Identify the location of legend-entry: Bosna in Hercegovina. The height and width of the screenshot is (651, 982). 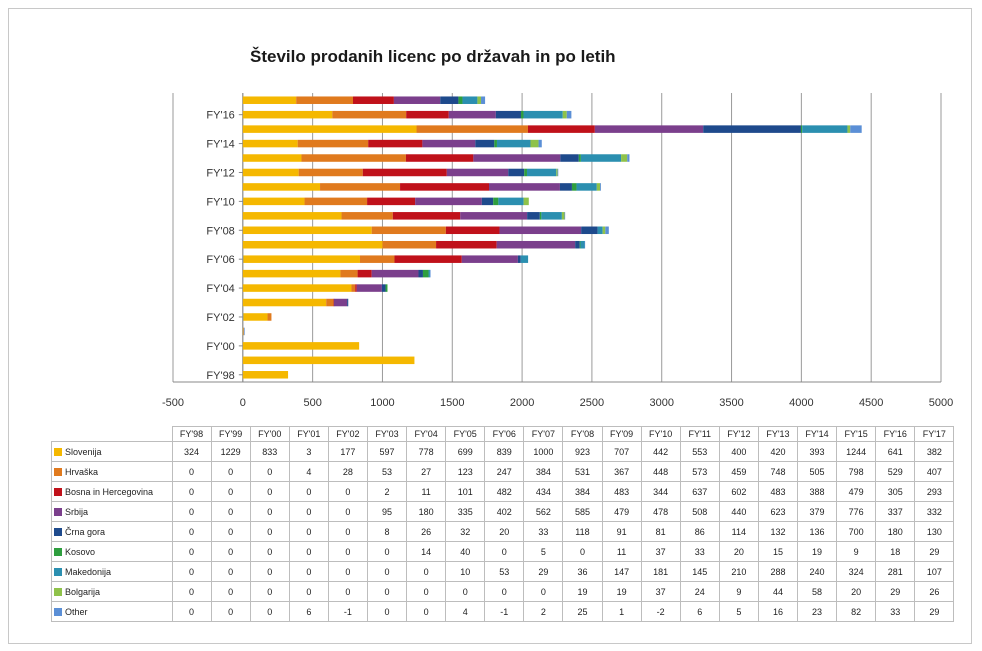
(112, 491).